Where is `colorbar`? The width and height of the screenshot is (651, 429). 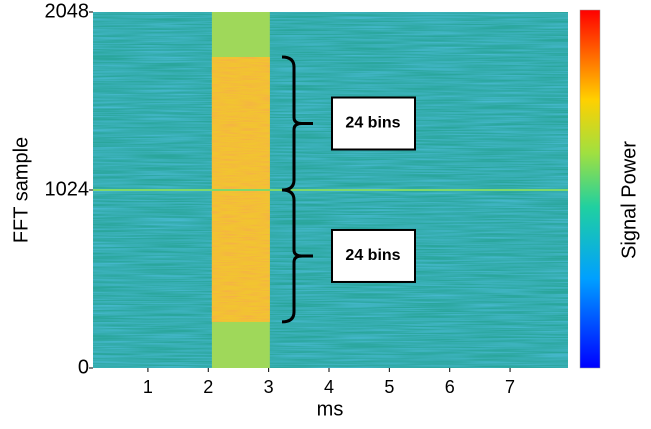 colorbar is located at coordinates (590, 189).